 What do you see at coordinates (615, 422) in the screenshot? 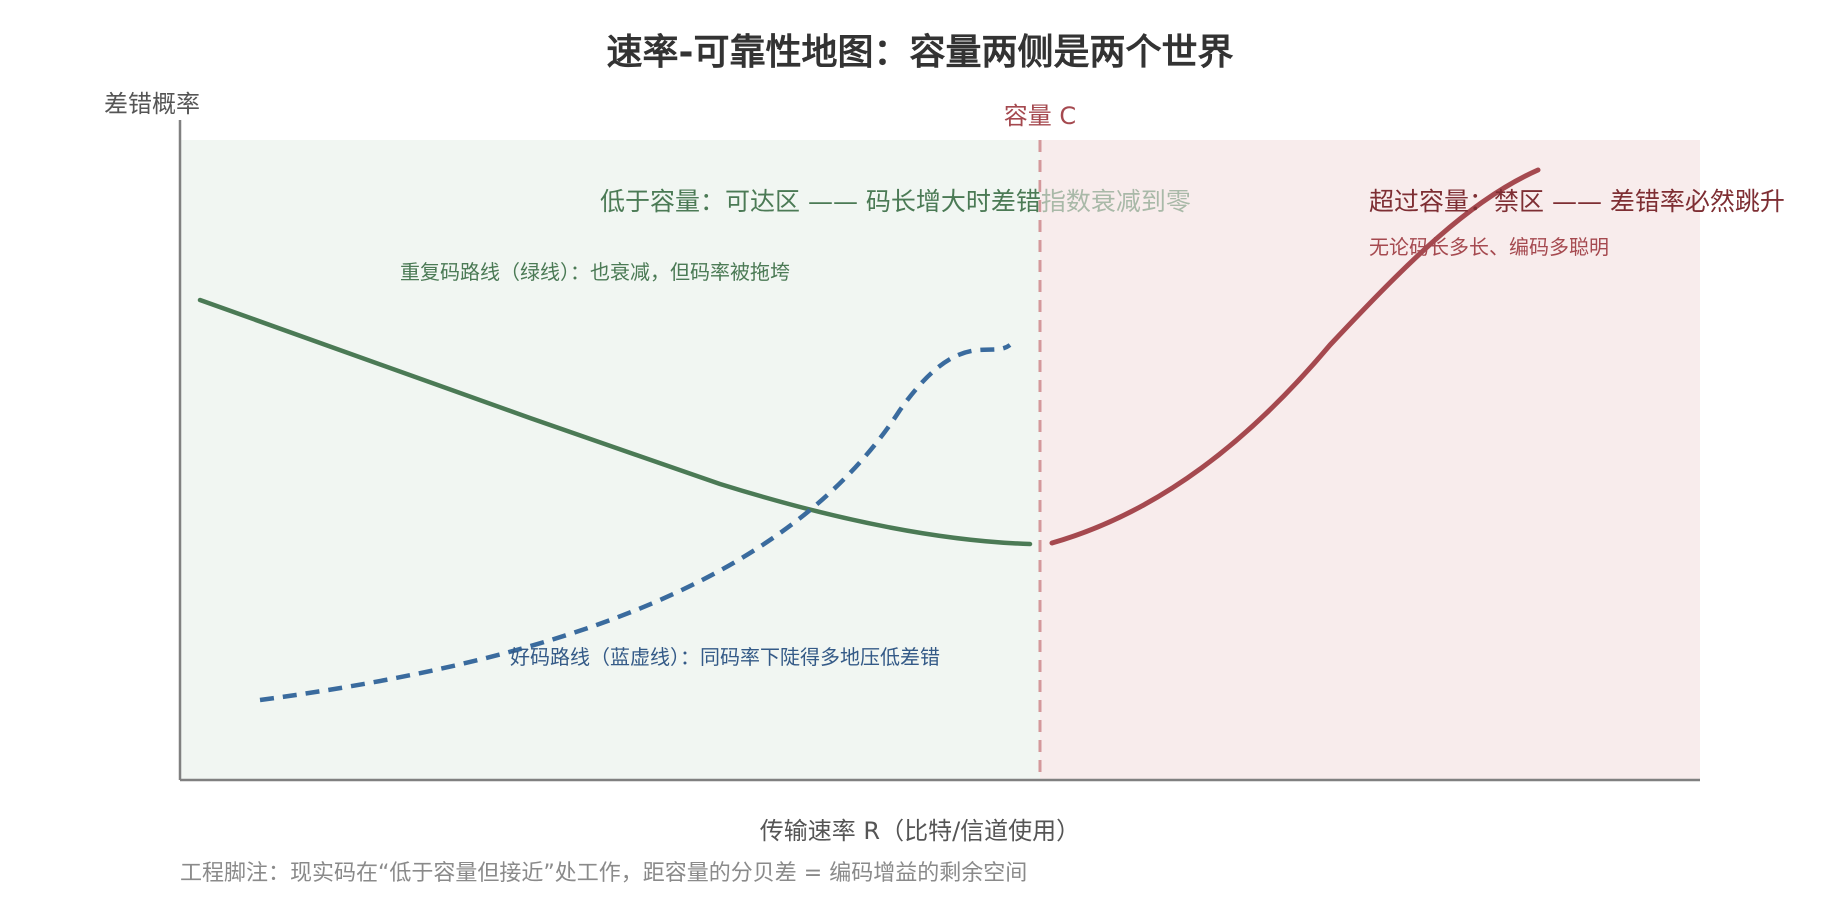
I see `repetition-code-curve` at bounding box center [615, 422].